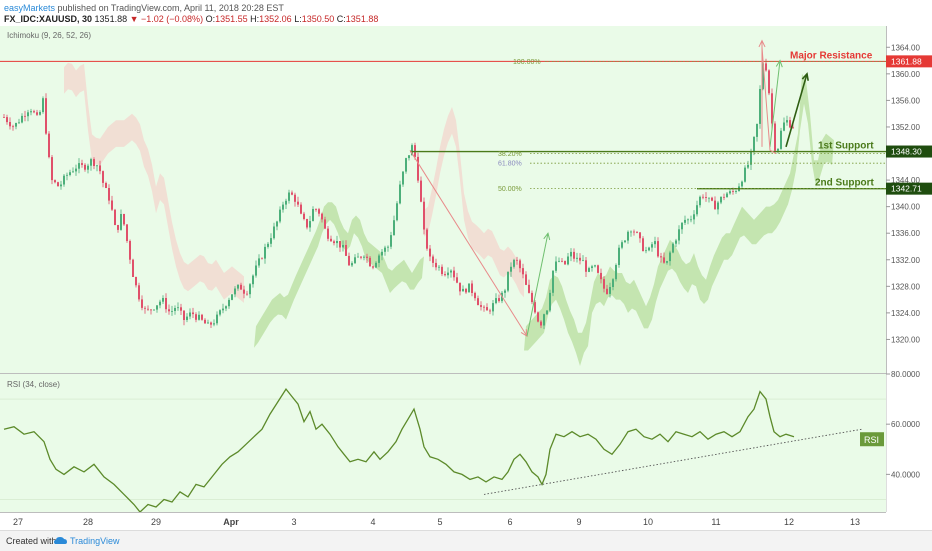  Describe the element at coordinates (789, 522) in the screenshot. I see `time-tick-label: 12` at that location.